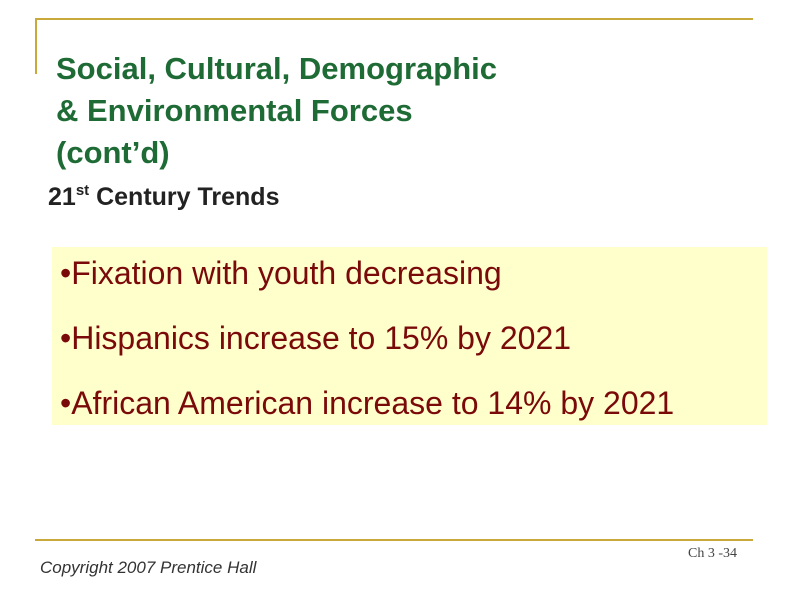  What do you see at coordinates (234, 110) in the screenshot?
I see `title-line-2: & Environmental Forces` at bounding box center [234, 110].